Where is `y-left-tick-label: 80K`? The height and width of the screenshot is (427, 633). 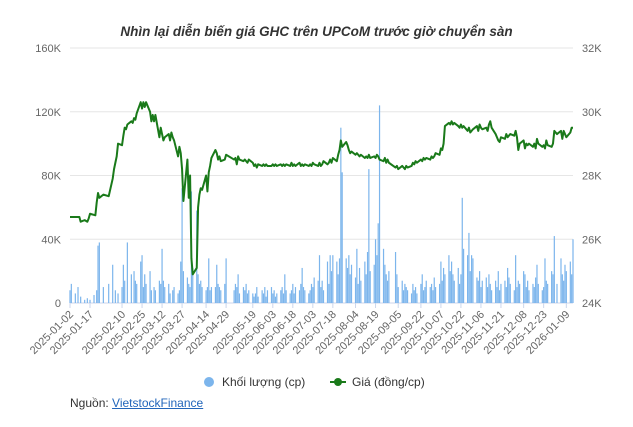 y-left-tick-label: 80K is located at coordinates (51, 177).